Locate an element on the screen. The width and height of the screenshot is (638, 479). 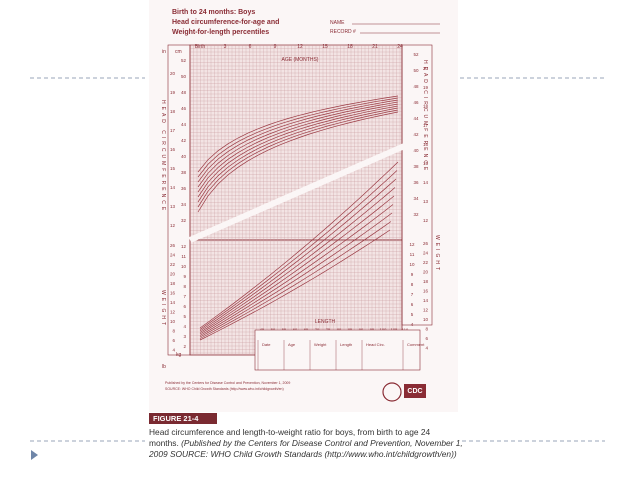
length-tick: 55 is located at coordinates (284, 329).